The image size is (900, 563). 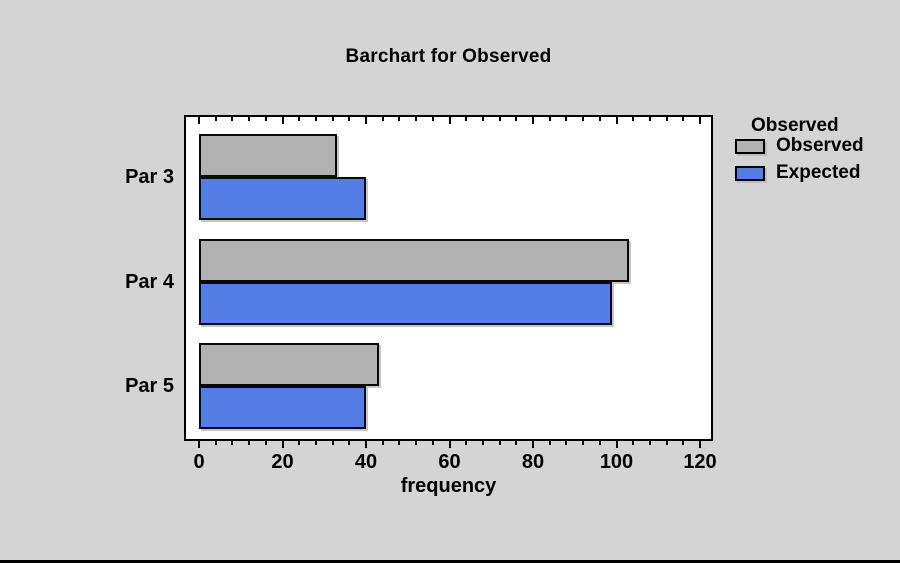 What do you see at coordinates (448, 486) in the screenshot?
I see `x-axis-label: frequency` at bounding box center [448, 486].